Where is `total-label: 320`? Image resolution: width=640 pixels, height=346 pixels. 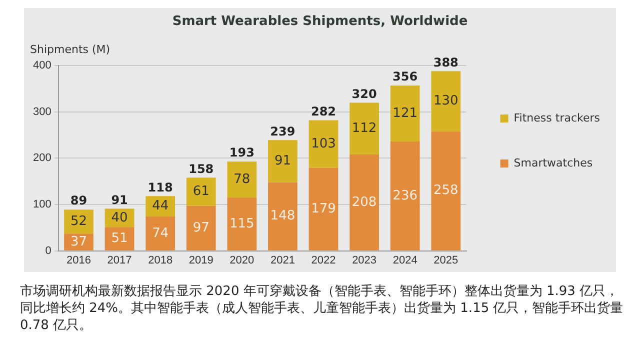 total-label: 320 is located at coordinates (364, 93).